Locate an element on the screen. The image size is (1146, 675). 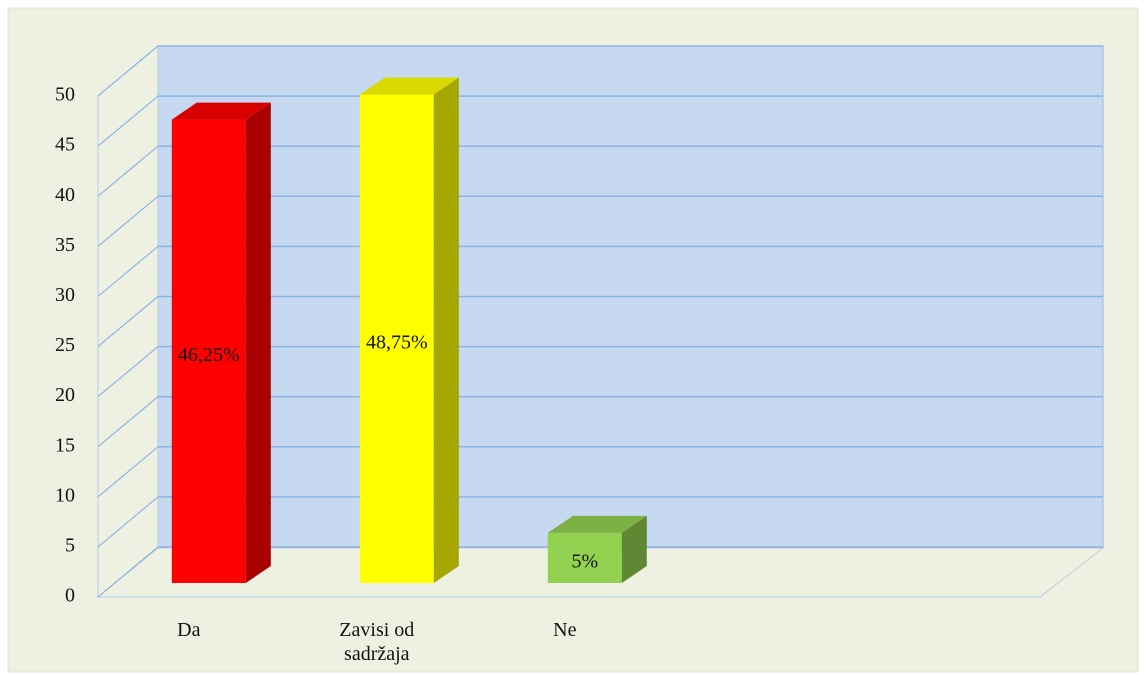
y-tick-label: 30 is located at coordinates (65, 295).